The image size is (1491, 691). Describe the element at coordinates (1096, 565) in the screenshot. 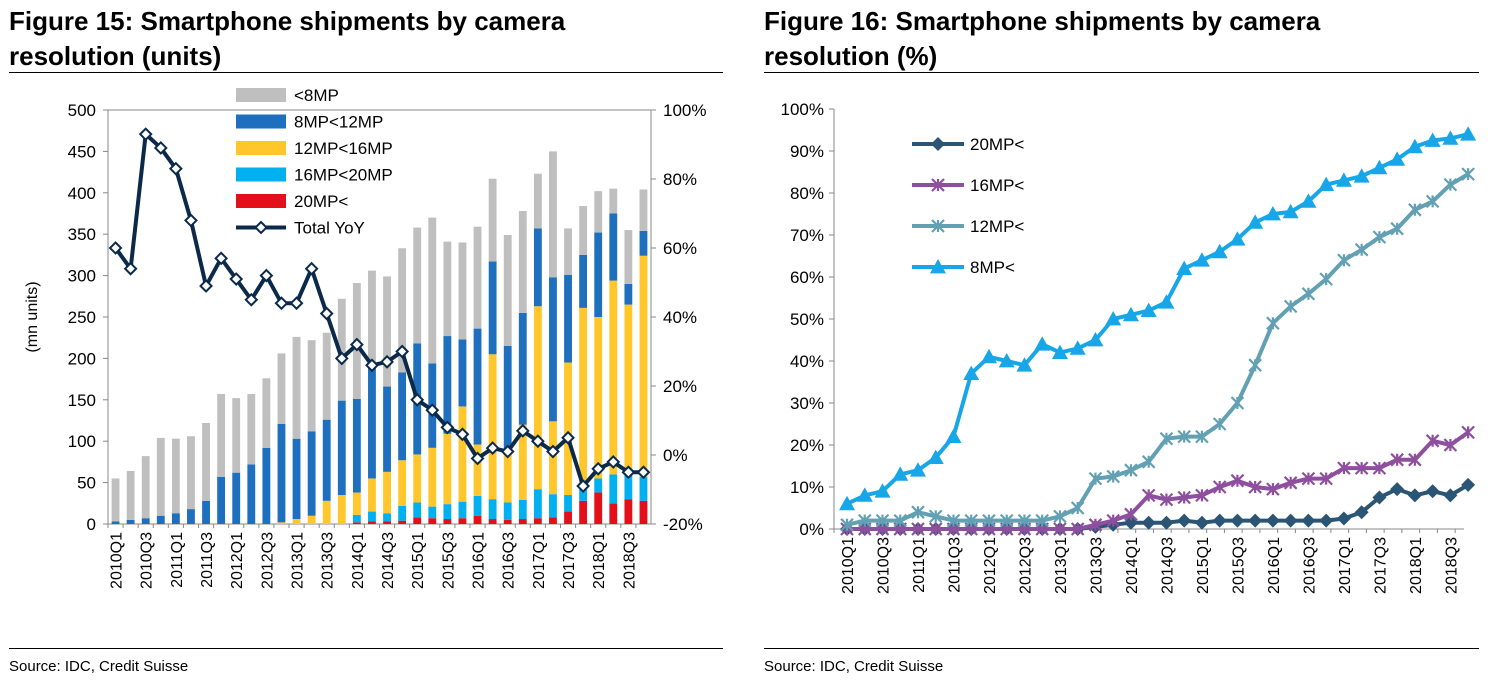

I see `figure-16-x-tick-label: 2013Q3` at that location.